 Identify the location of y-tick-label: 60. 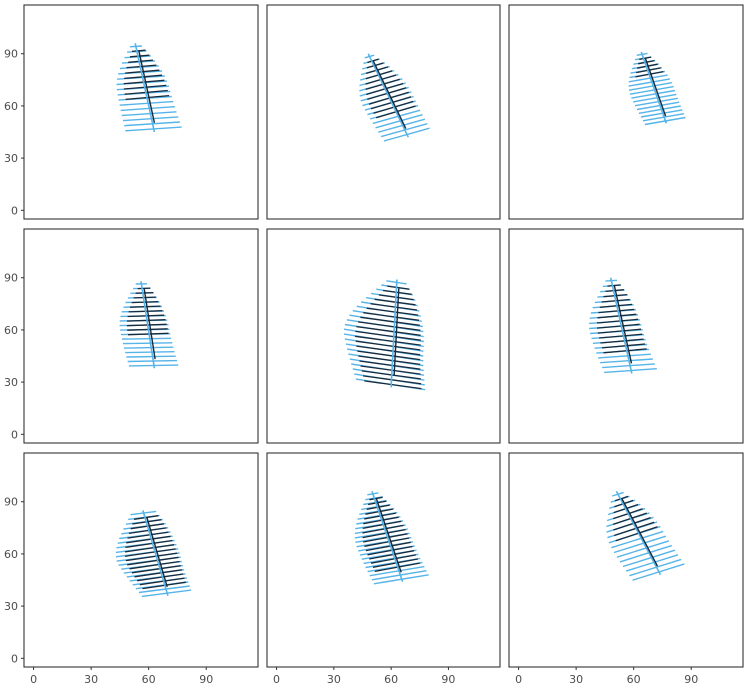
(11, 106).